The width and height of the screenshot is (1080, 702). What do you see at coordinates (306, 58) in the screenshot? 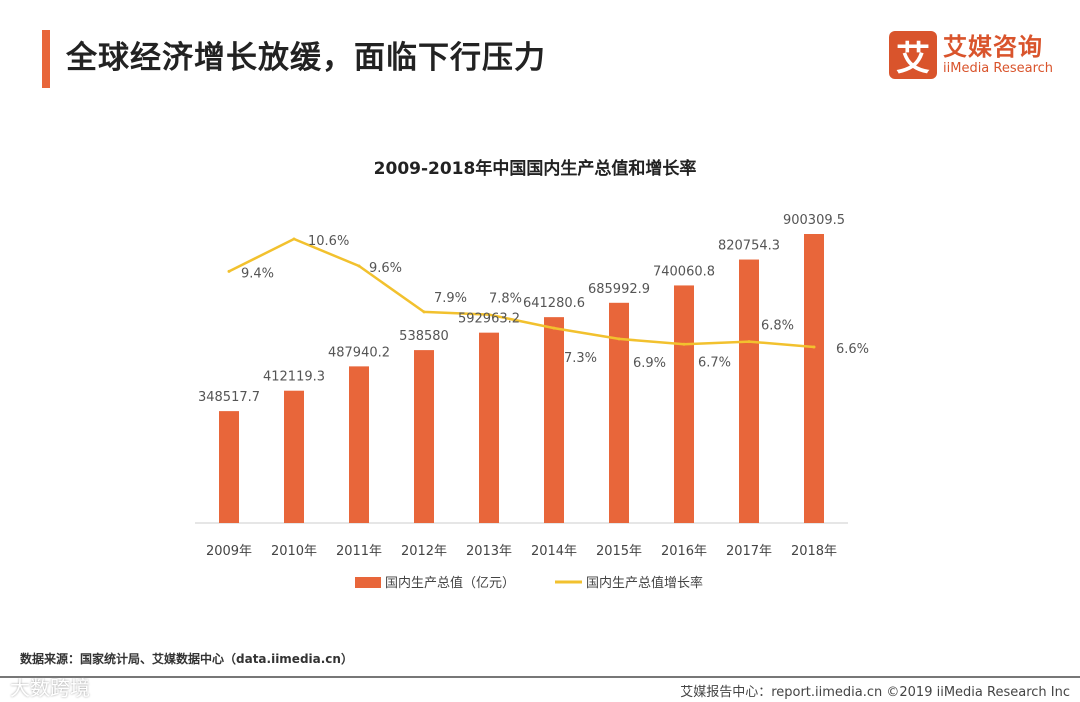
I see `page-title: 全球经济增长放缓，面临下行压力` at bounding box center [306, 58].